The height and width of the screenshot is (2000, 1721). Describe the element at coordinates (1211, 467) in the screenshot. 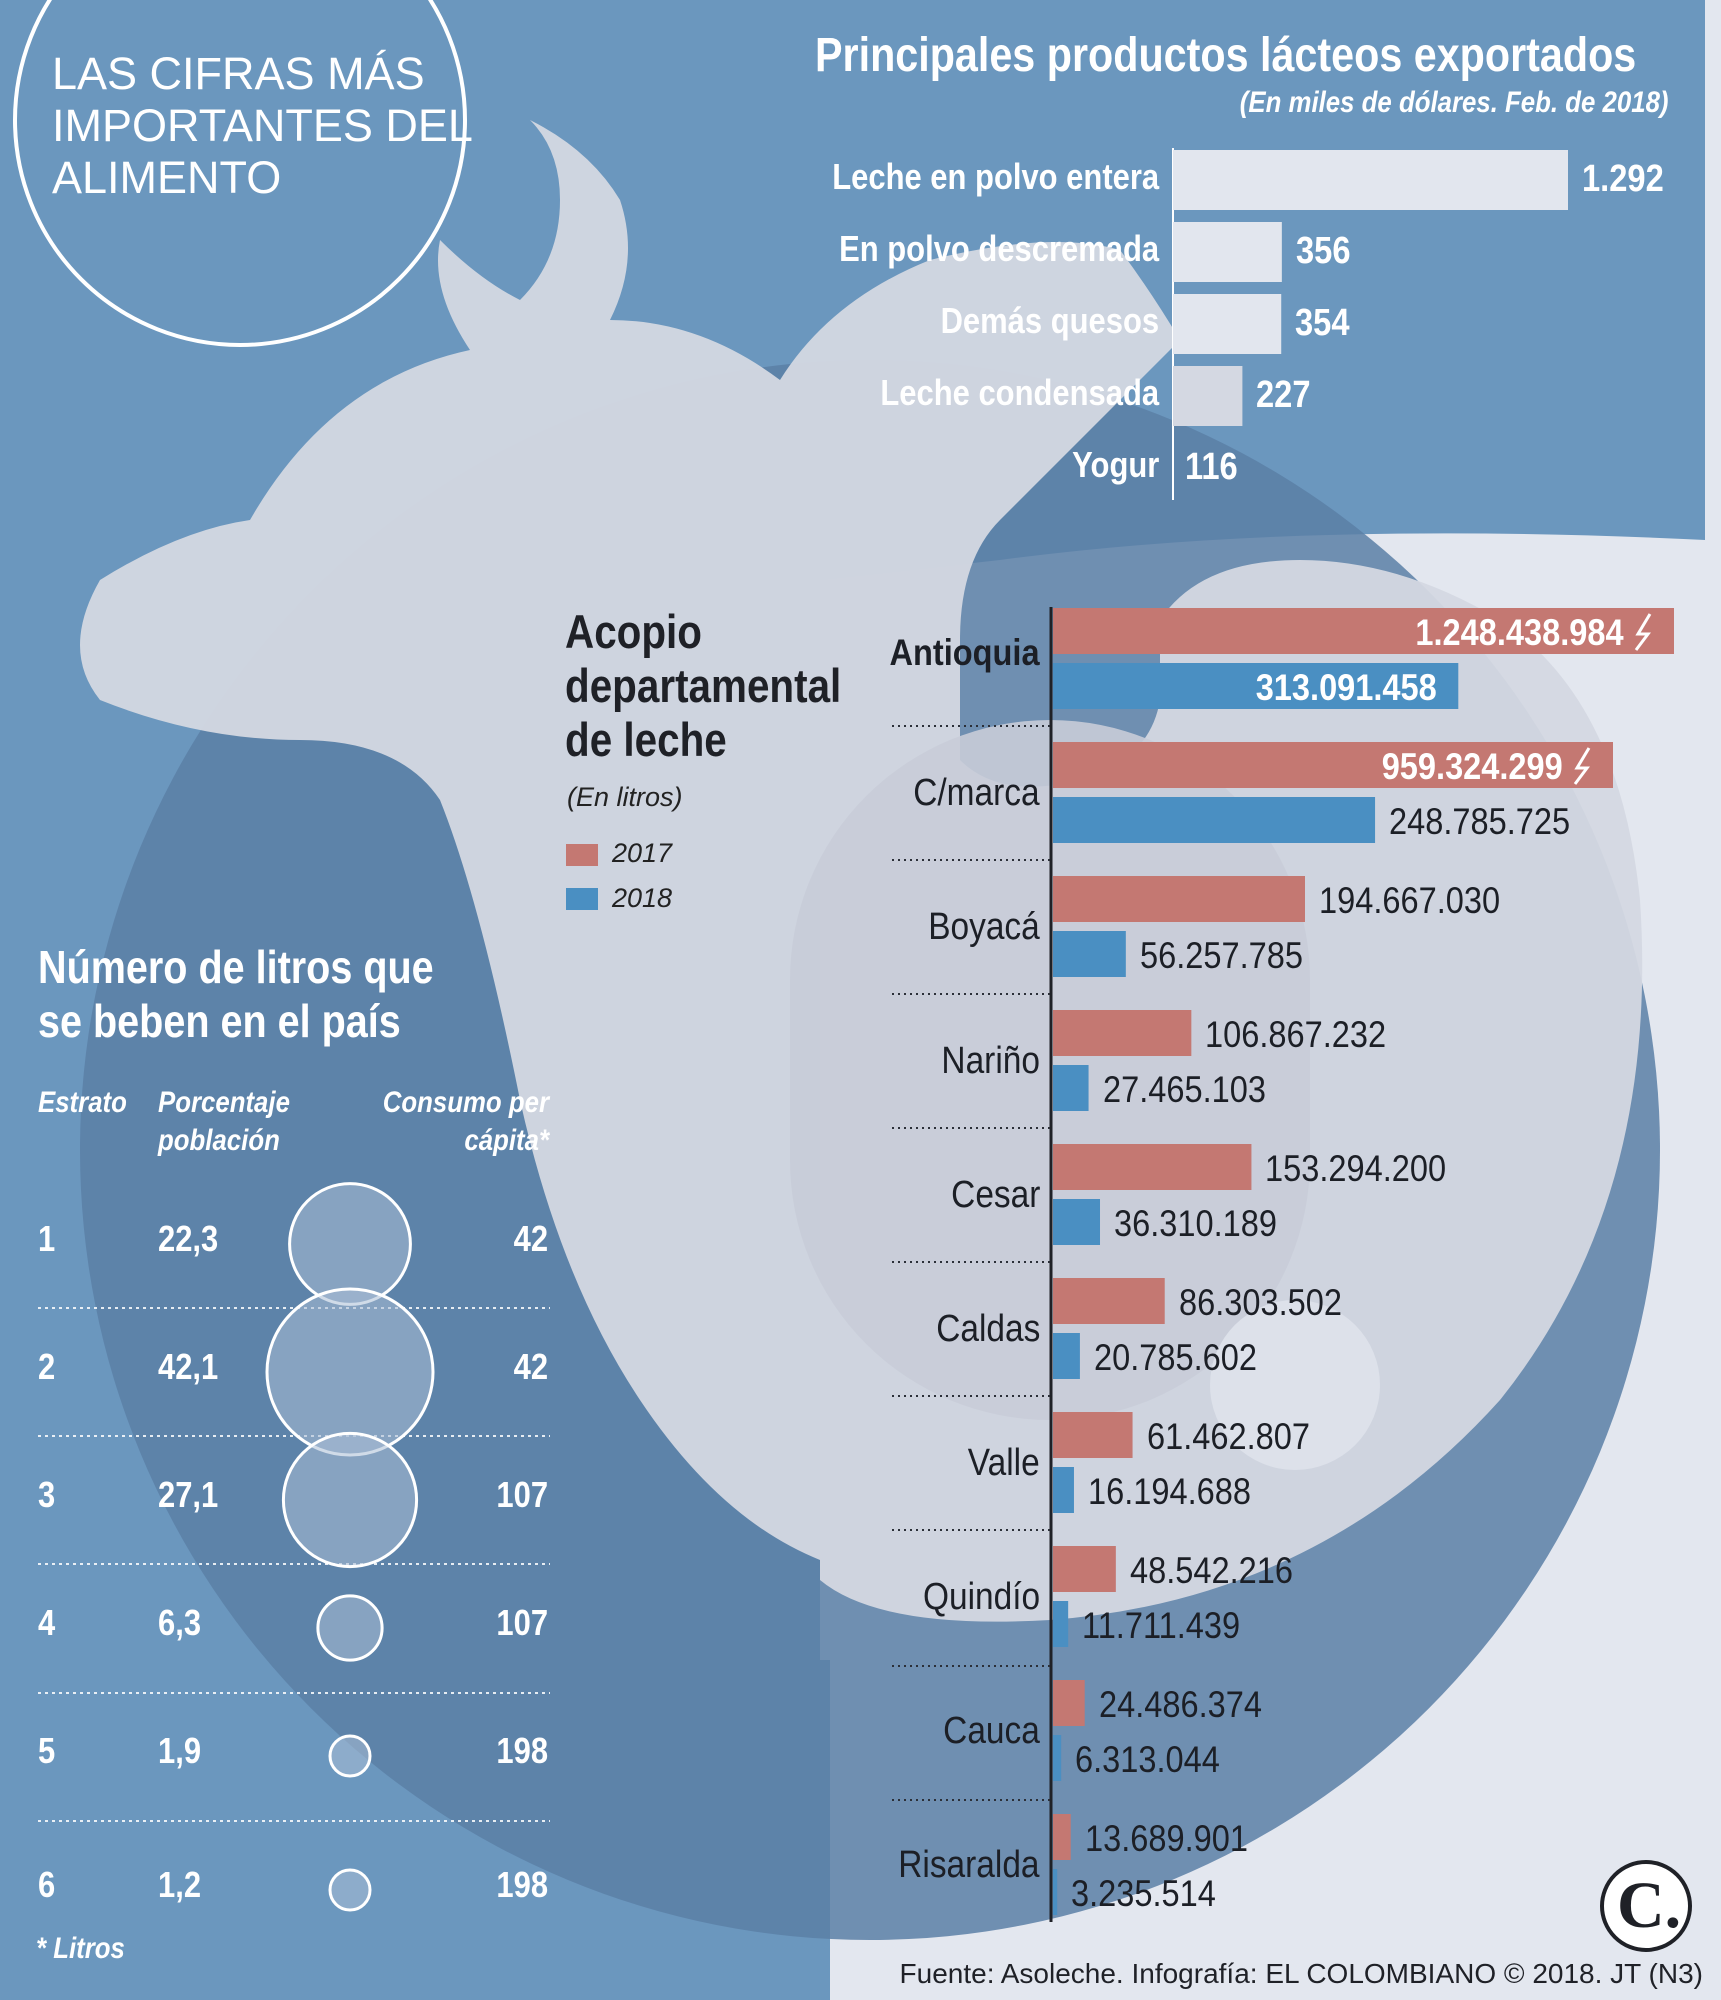

I see `exports-value-label: 116` at that location.